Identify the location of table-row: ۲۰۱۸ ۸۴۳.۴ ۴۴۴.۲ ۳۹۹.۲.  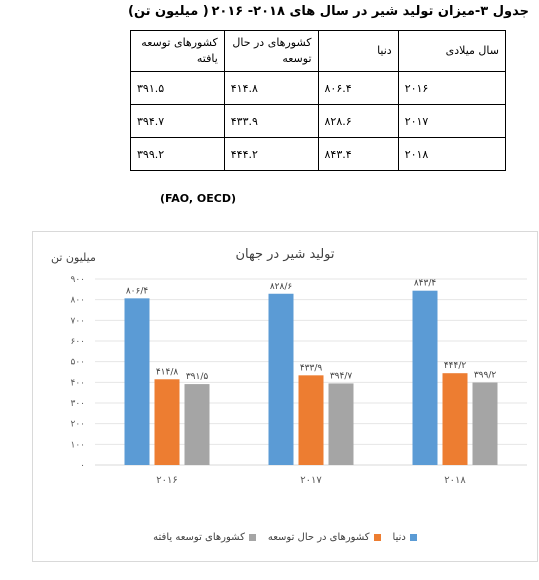
(318, 154).